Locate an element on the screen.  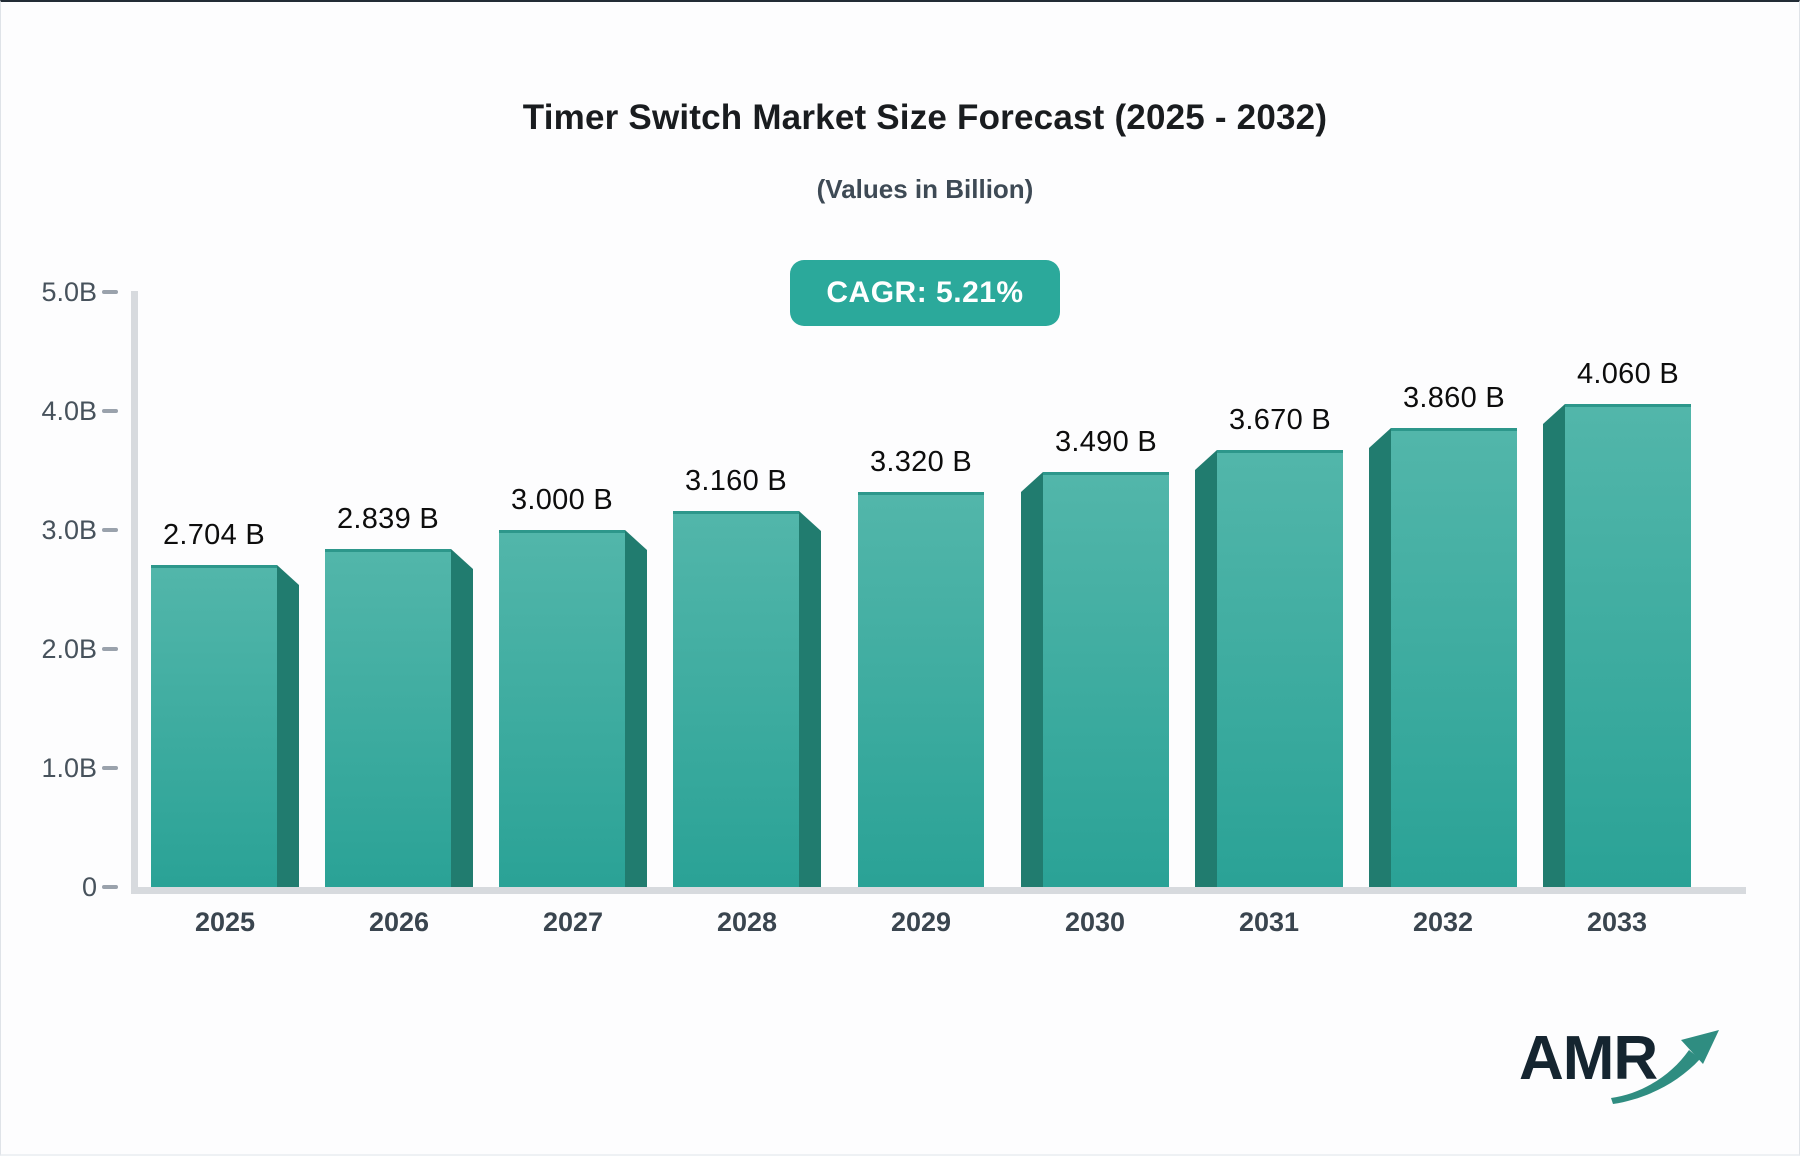
x-axis-label-2028: 2028 is located at coordinates (747, 922).